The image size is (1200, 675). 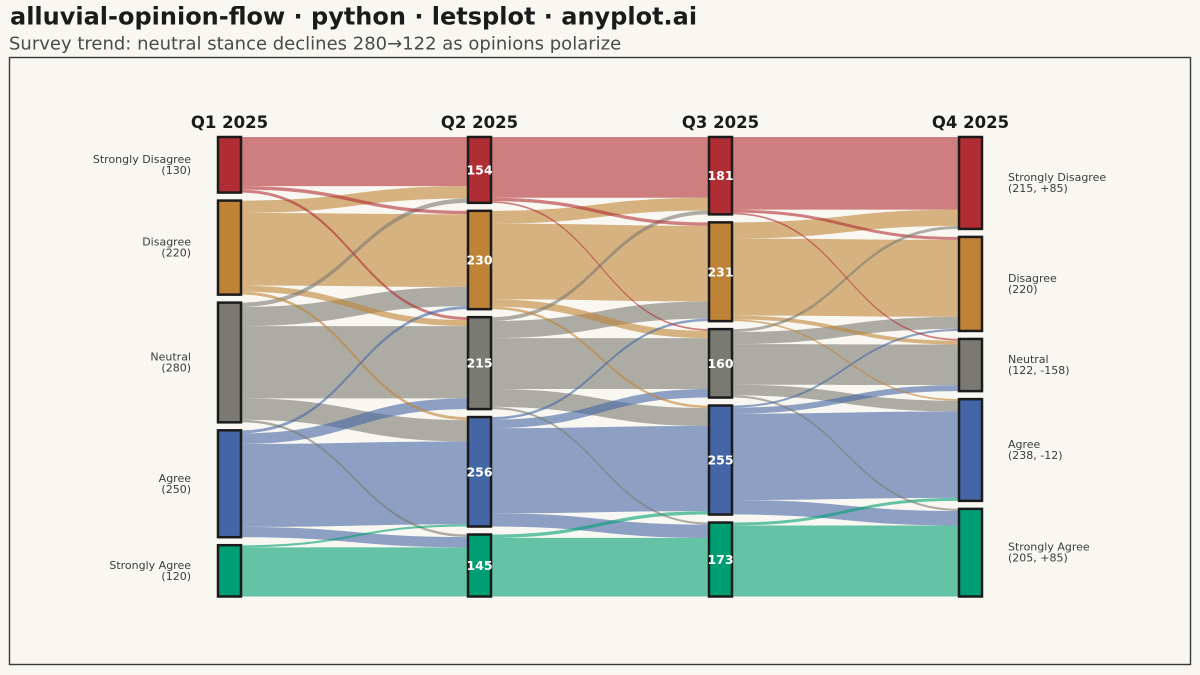 What do you see at coordinates (1023, 289) in the screenshot?
I see `label-q4-2025-disagree-count: (220)` at bounding box center [1023, 289].